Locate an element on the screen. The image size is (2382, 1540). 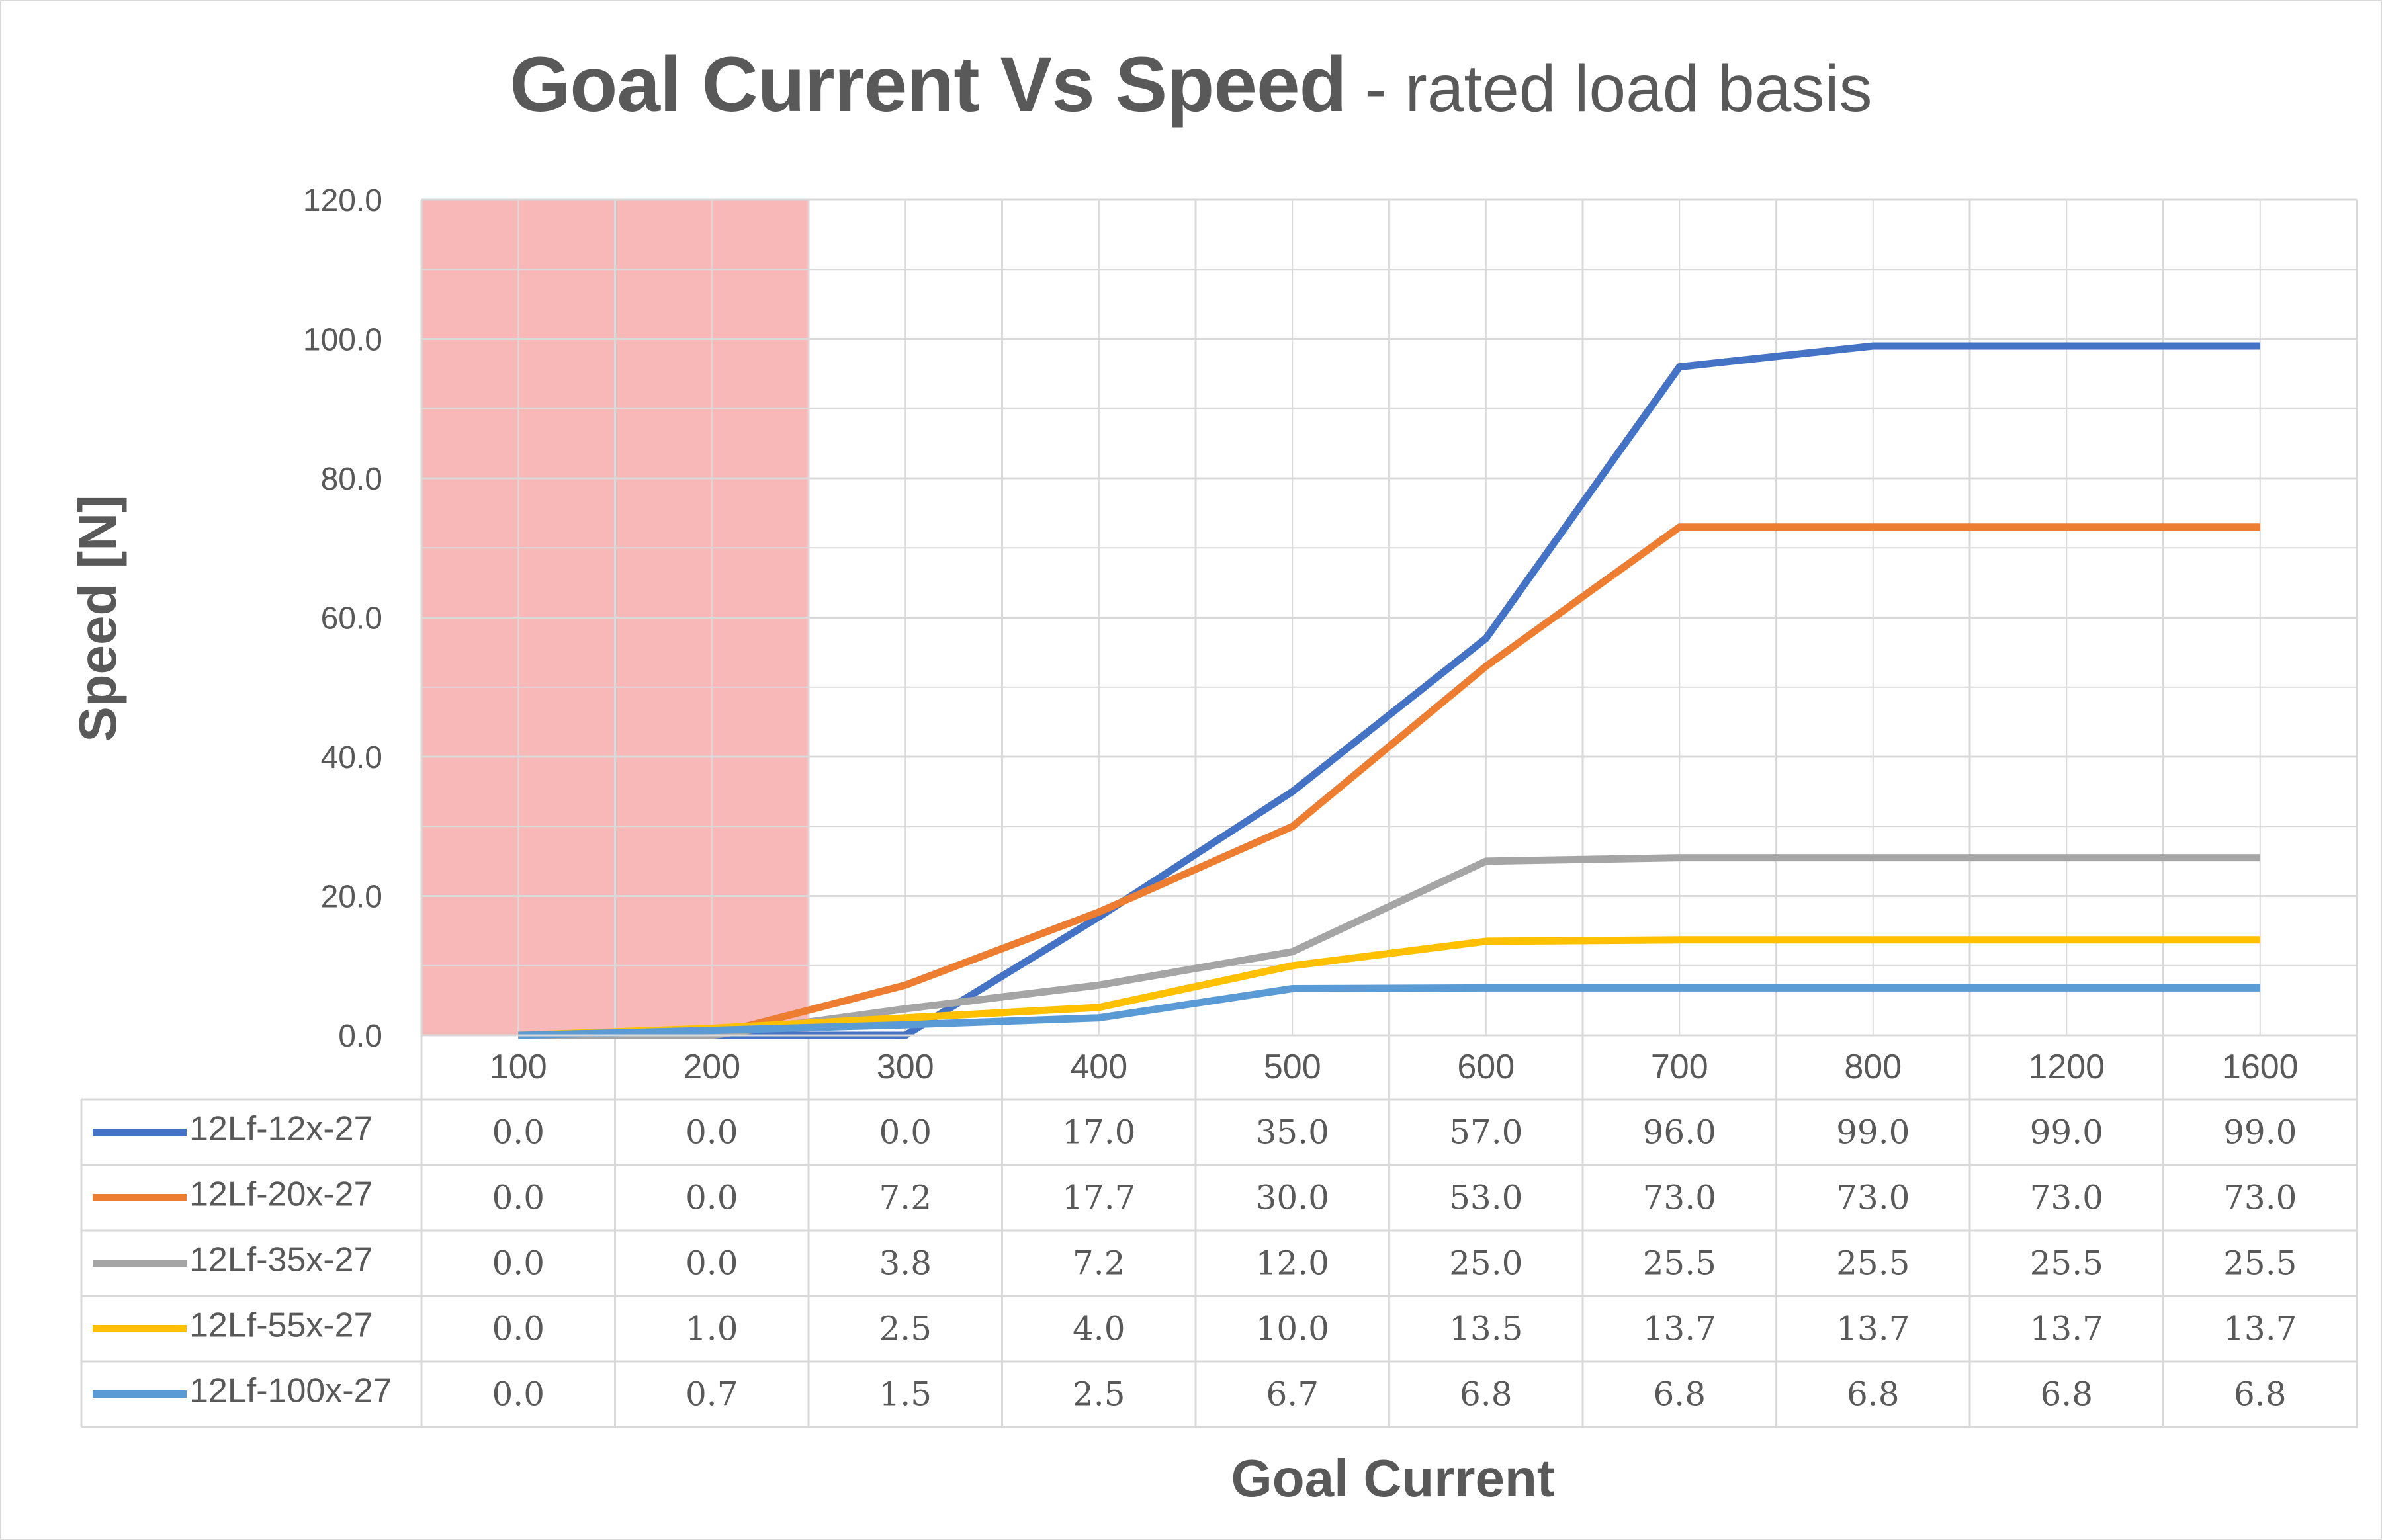
chart-title: Goal Current Vs Speed - rated load basis is located at coordinates (1191, 85).